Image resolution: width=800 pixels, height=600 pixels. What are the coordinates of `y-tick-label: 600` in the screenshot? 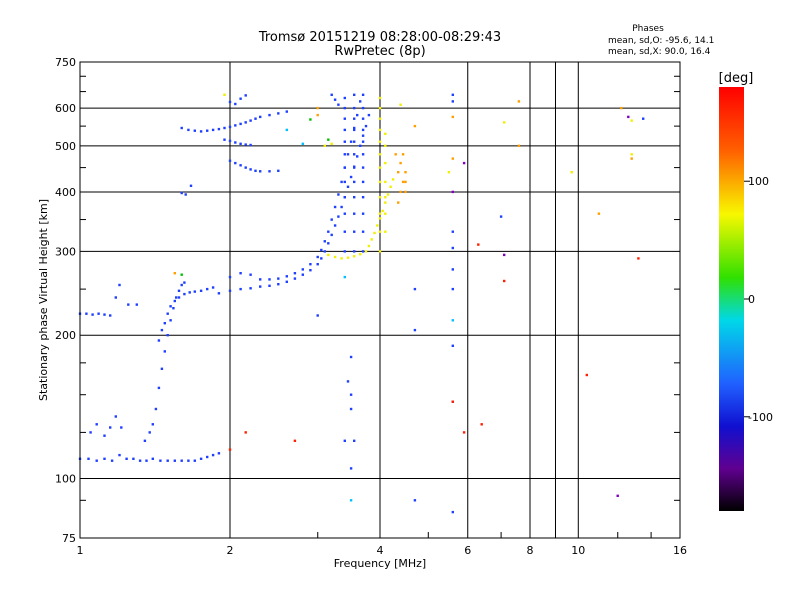 It's located at (65, 108).